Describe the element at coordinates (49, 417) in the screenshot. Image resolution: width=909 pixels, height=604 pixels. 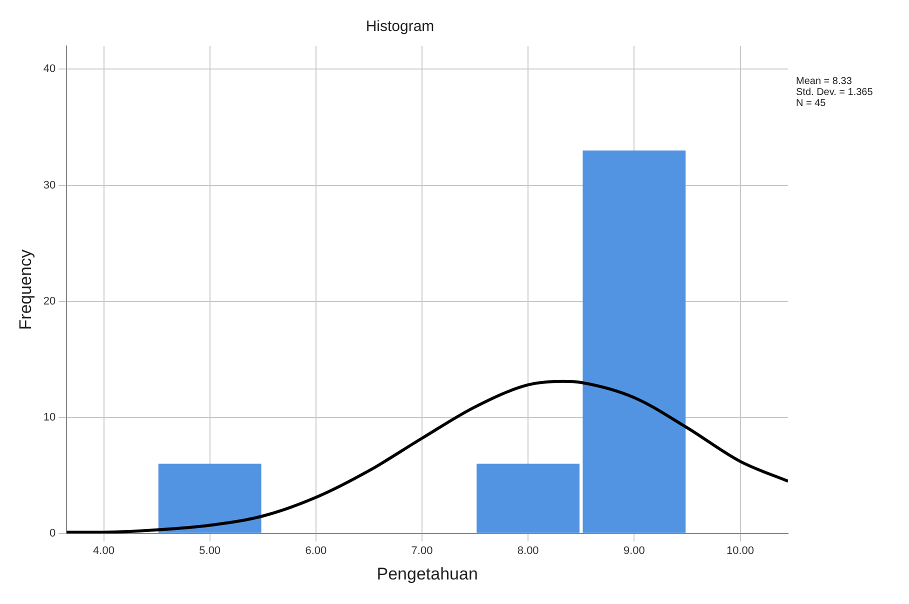
I see `y-tick-label: 10` at that location.